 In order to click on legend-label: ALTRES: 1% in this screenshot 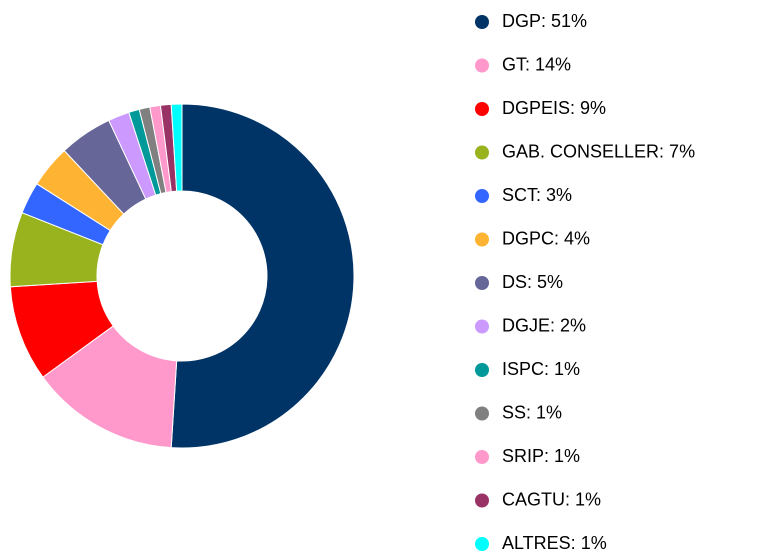, I will do `click(554, 543)`.